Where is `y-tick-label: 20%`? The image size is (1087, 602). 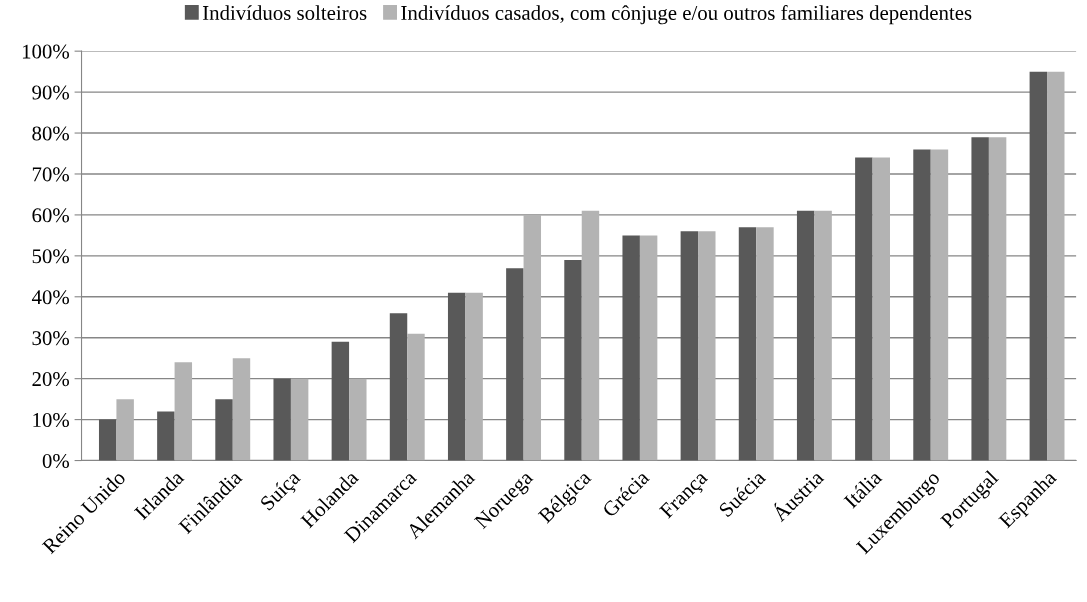
y-tick-label: 20% is located at coordinates (51, 379).